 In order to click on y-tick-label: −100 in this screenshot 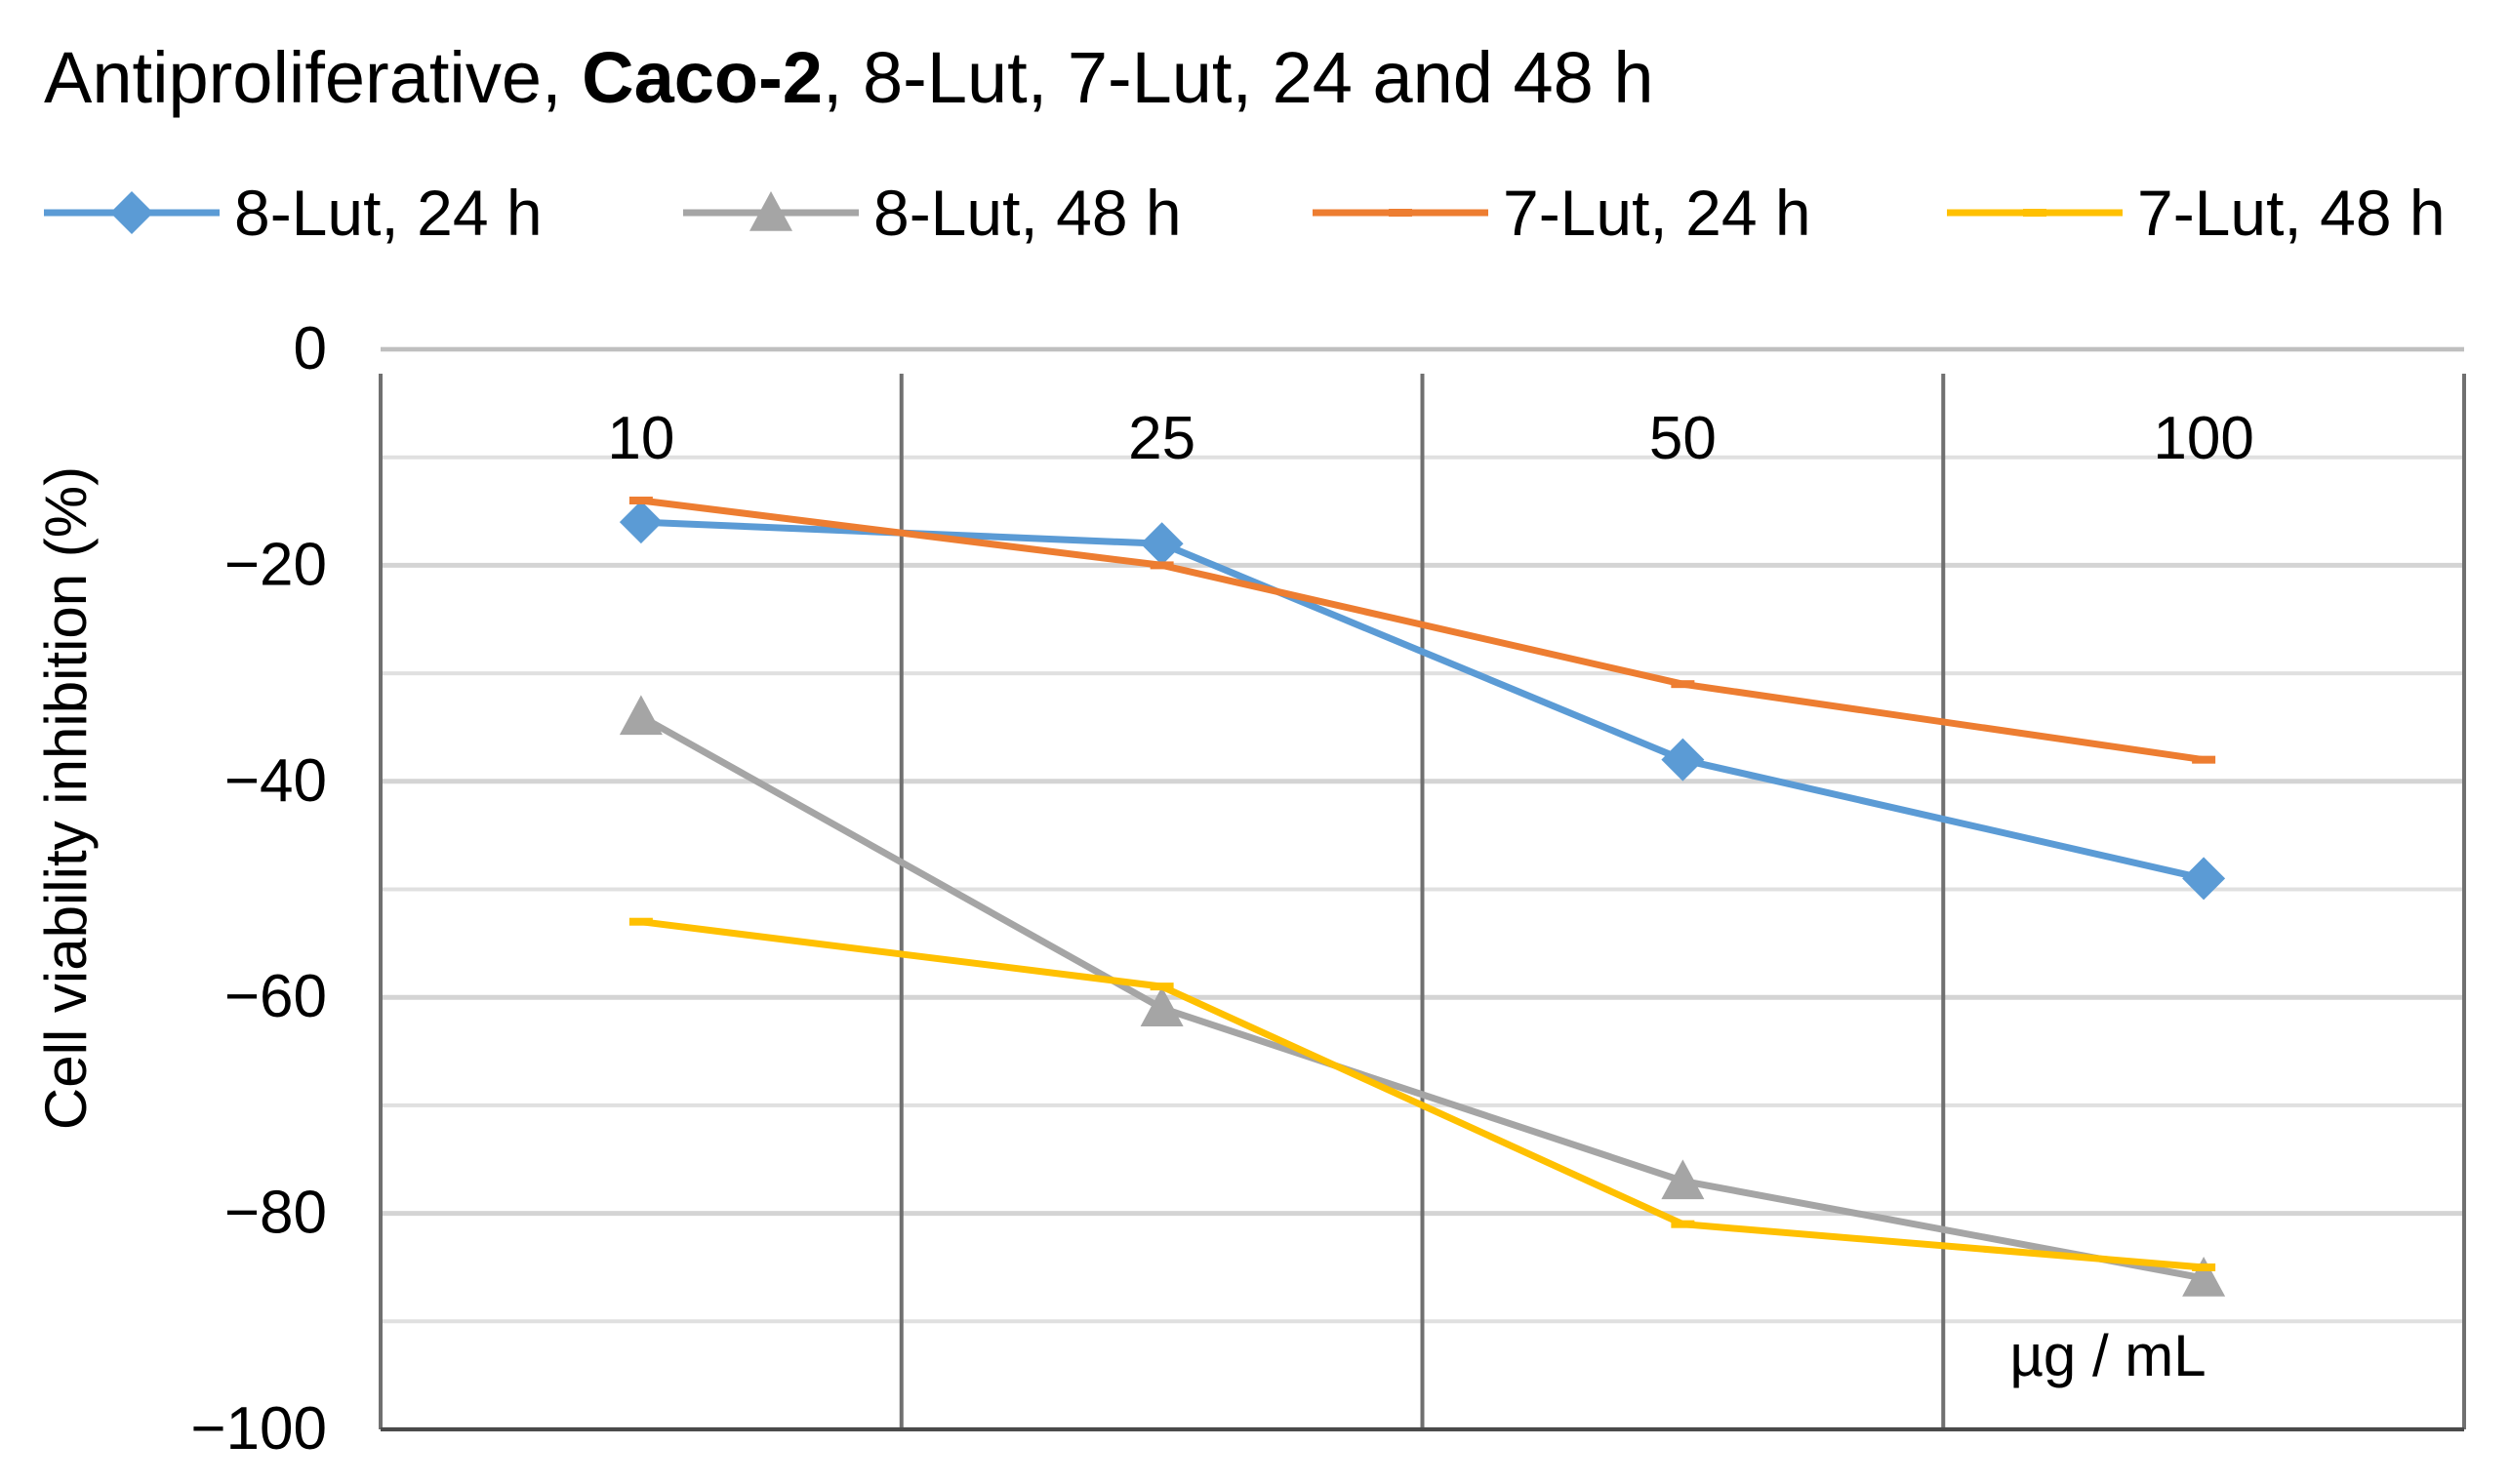, I will do `click(258, 1429)`.